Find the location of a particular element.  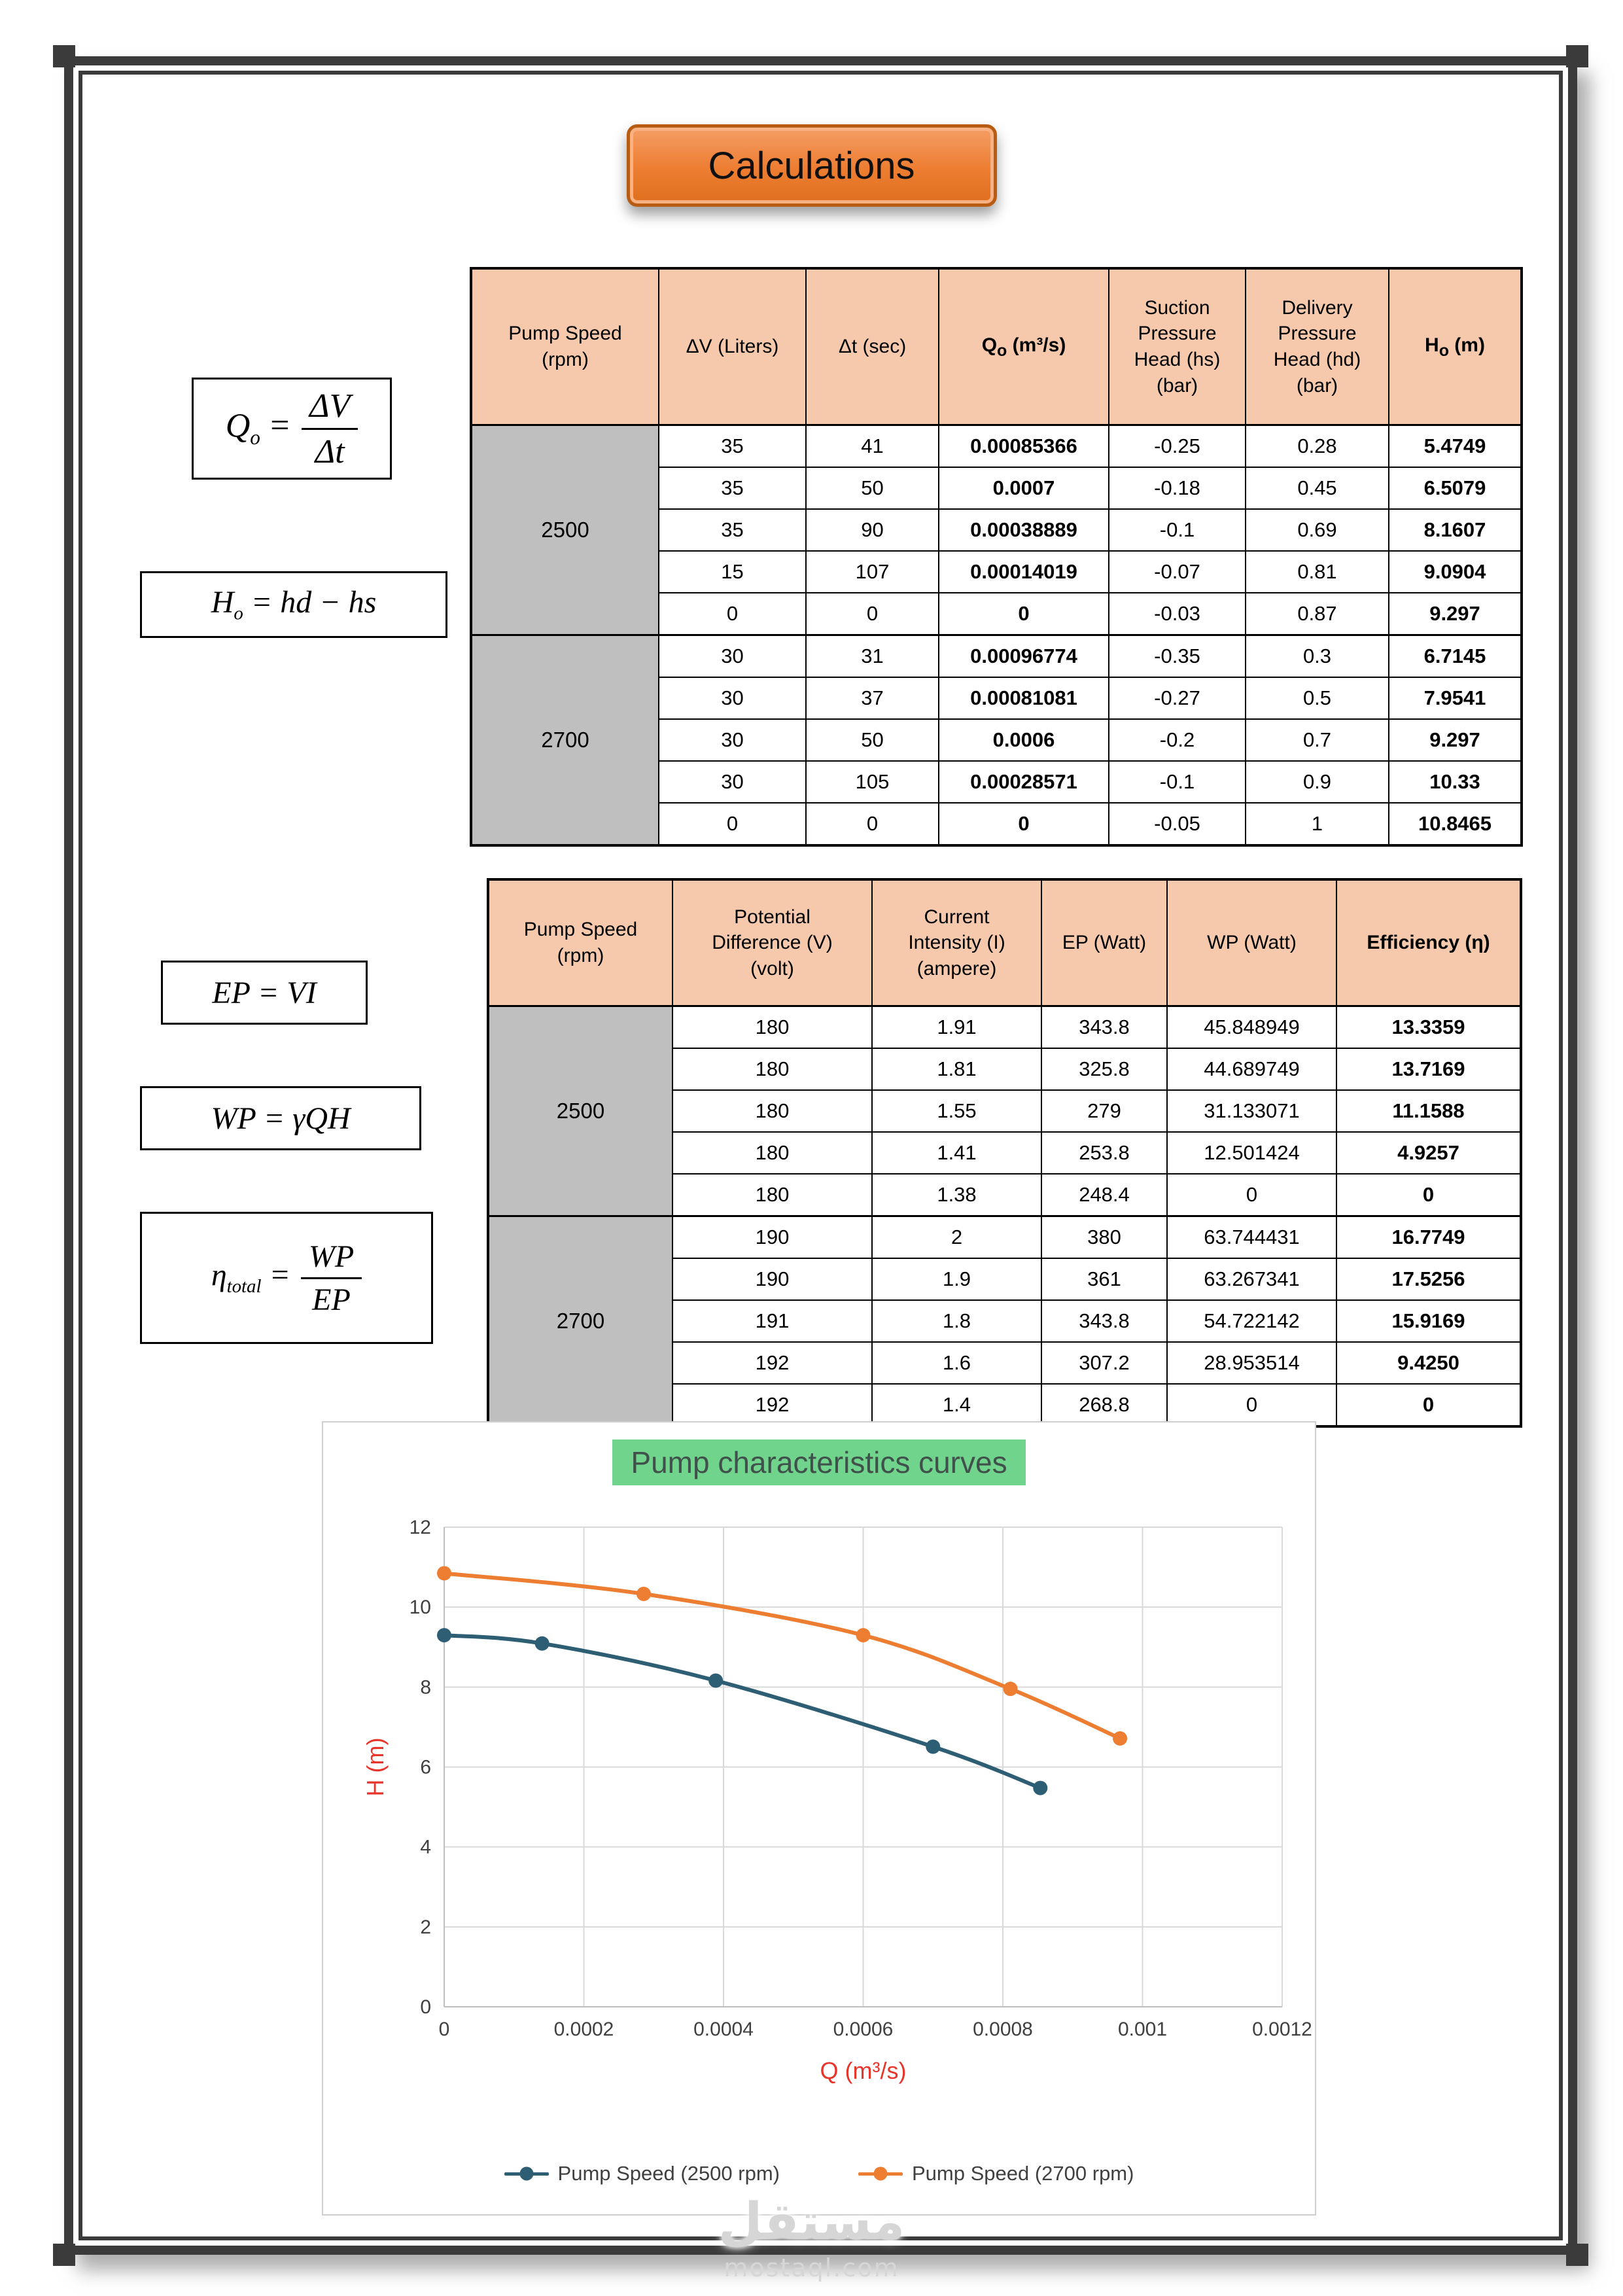

y-tick-label: 2 is located at coordinates (425, 1927).